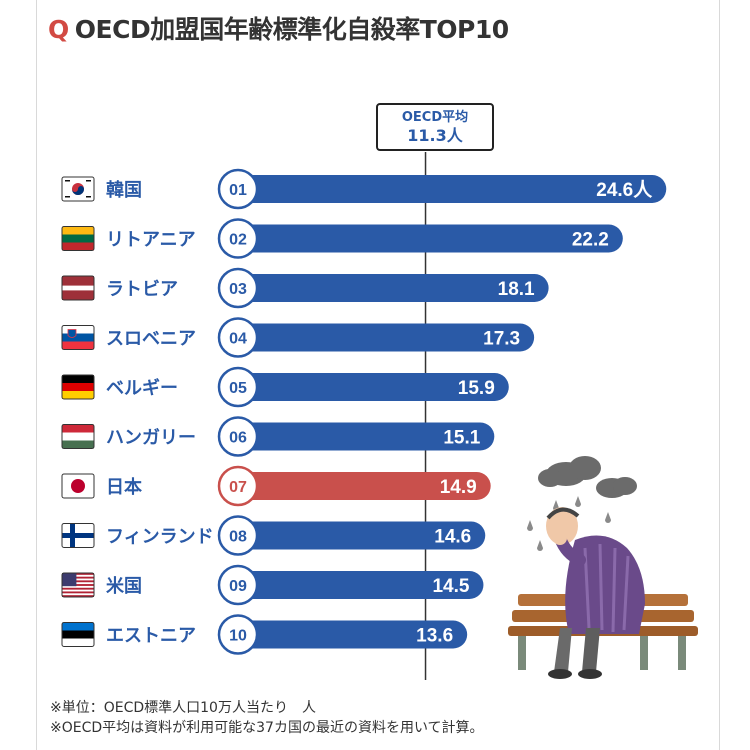 The image size is (750, 750). Describe the element at coordinates (590, 240) in the screenshot. I see `bar-value-label-02: 22.2` at that location.